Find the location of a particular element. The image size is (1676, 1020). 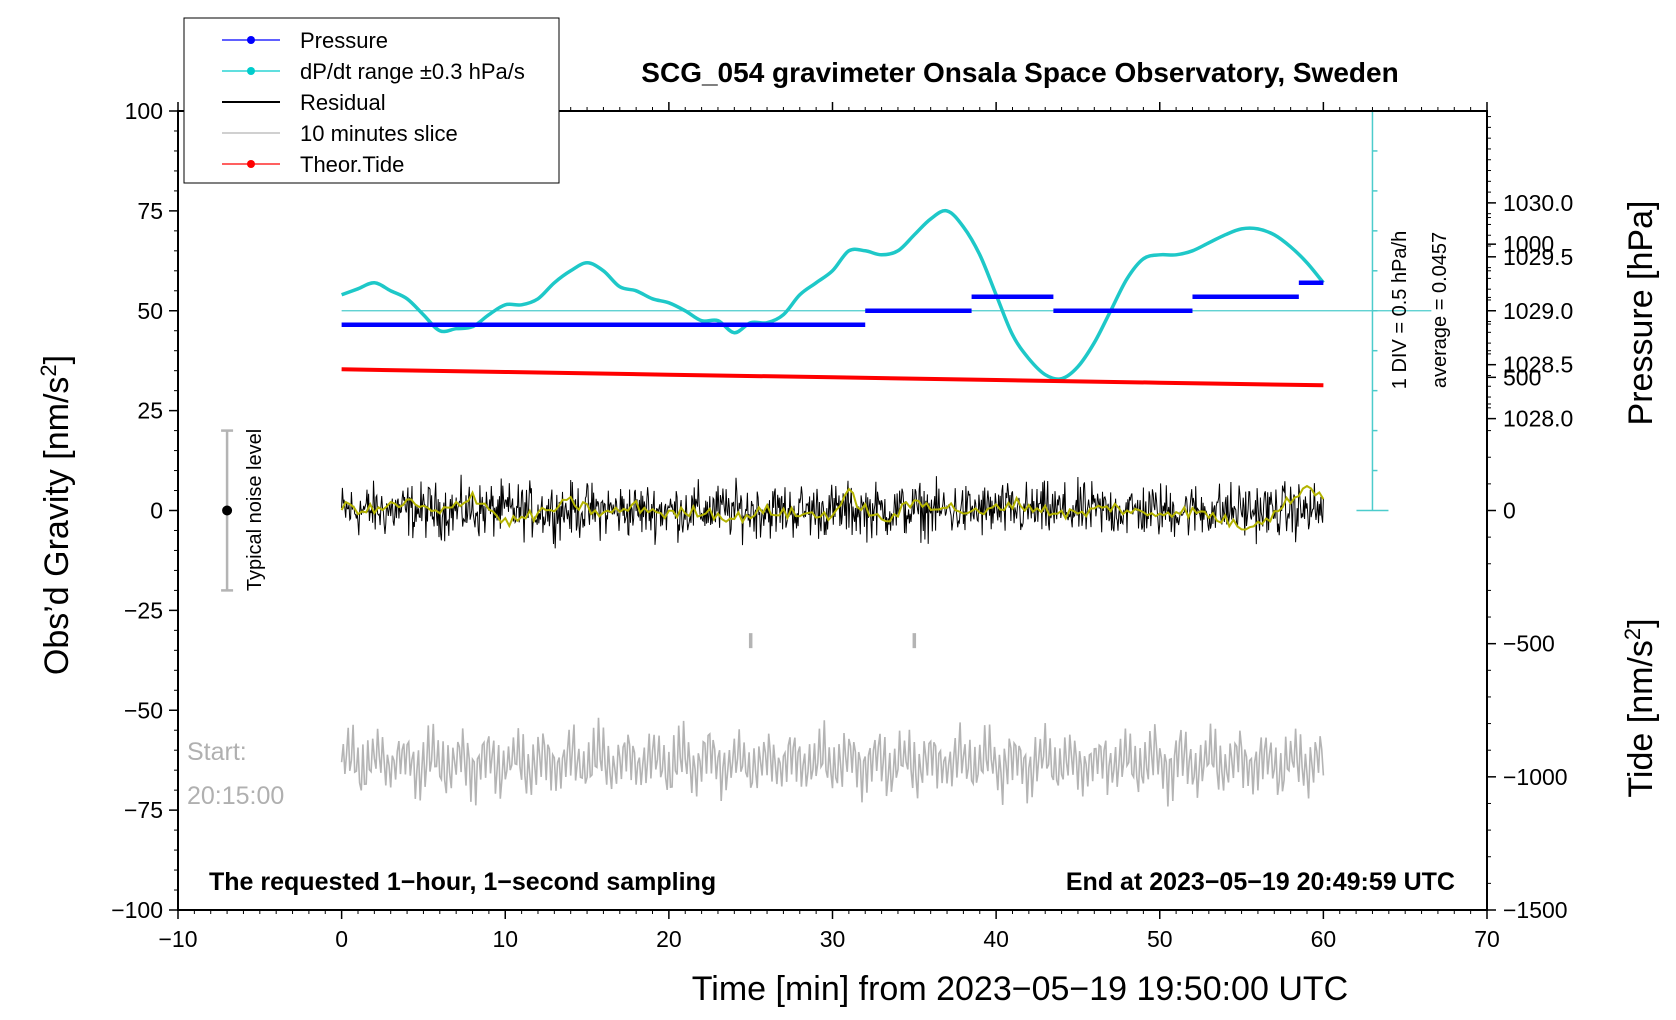

x-tick-label: −10 is located at coordinates (177, 939).